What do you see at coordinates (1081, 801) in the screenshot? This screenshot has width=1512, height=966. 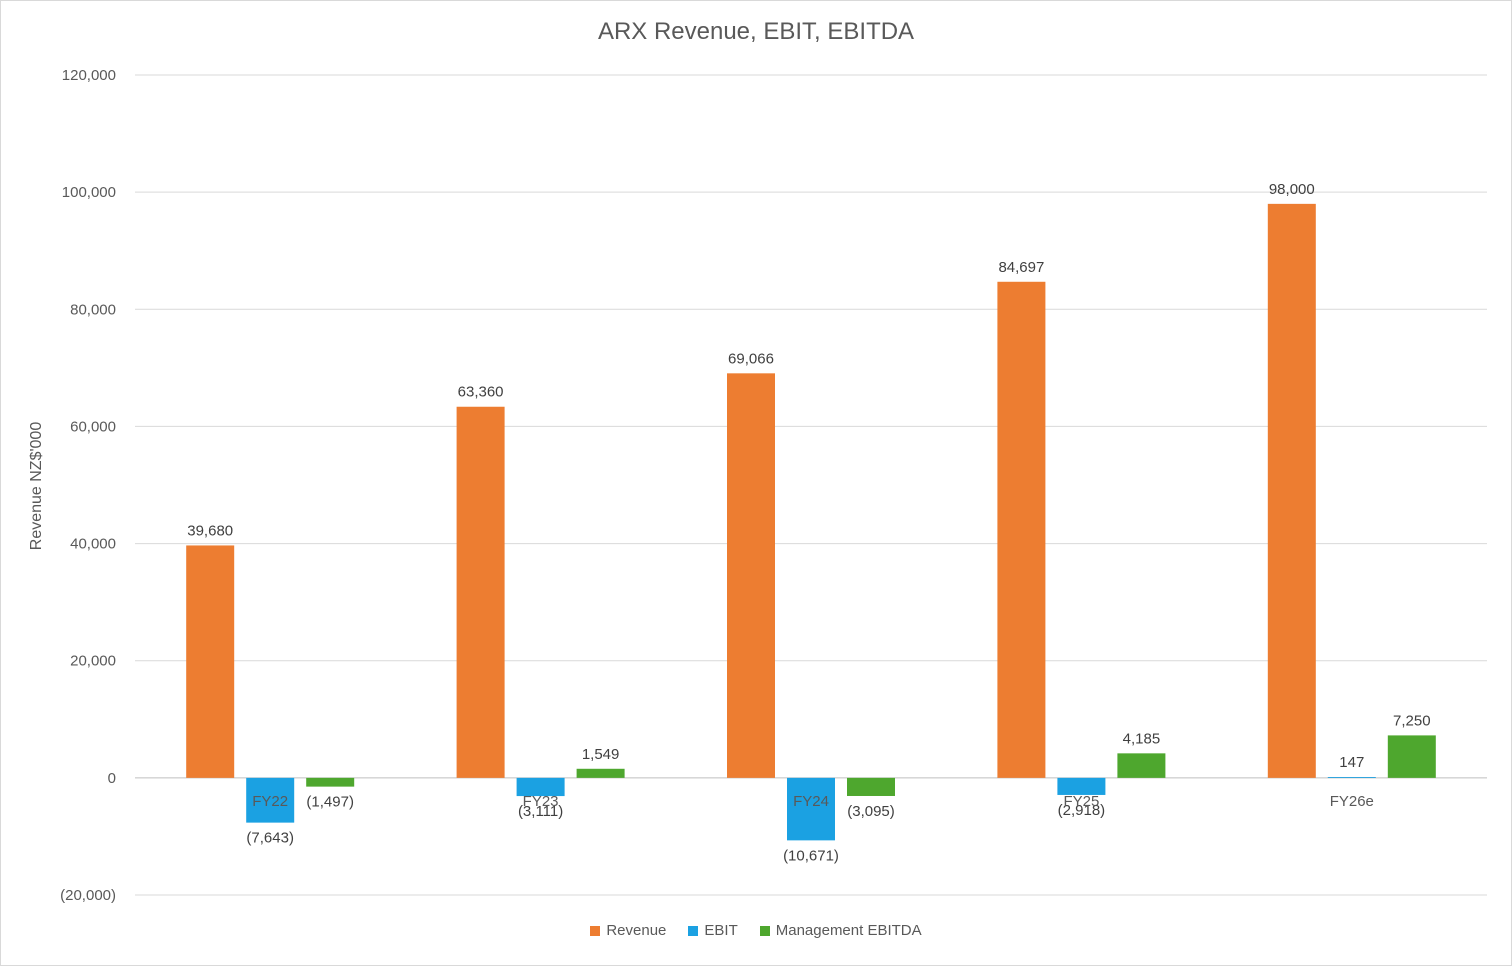 I see `category-label: FY25` at bounding box center [1081, 801].